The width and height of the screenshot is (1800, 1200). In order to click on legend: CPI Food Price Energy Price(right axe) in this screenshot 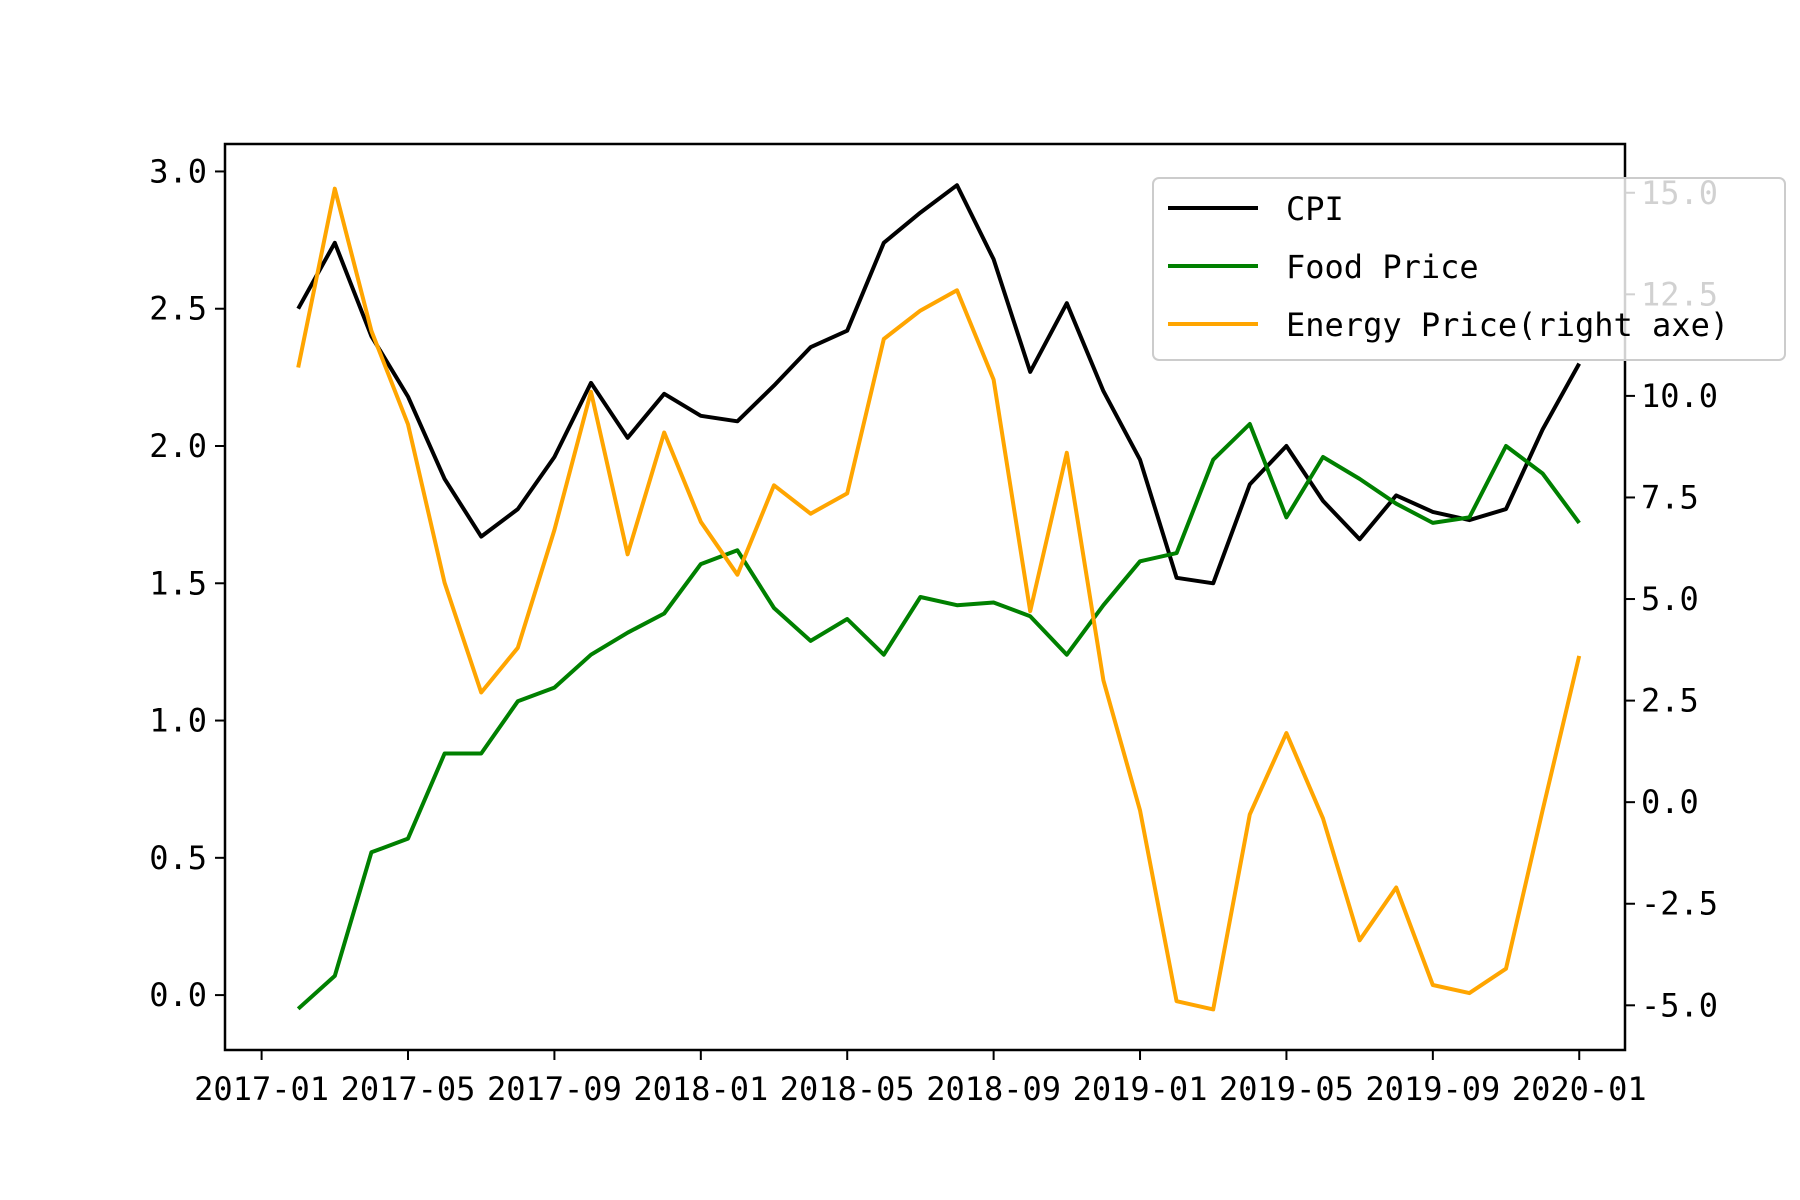, I will do `click(1469, 269)`.